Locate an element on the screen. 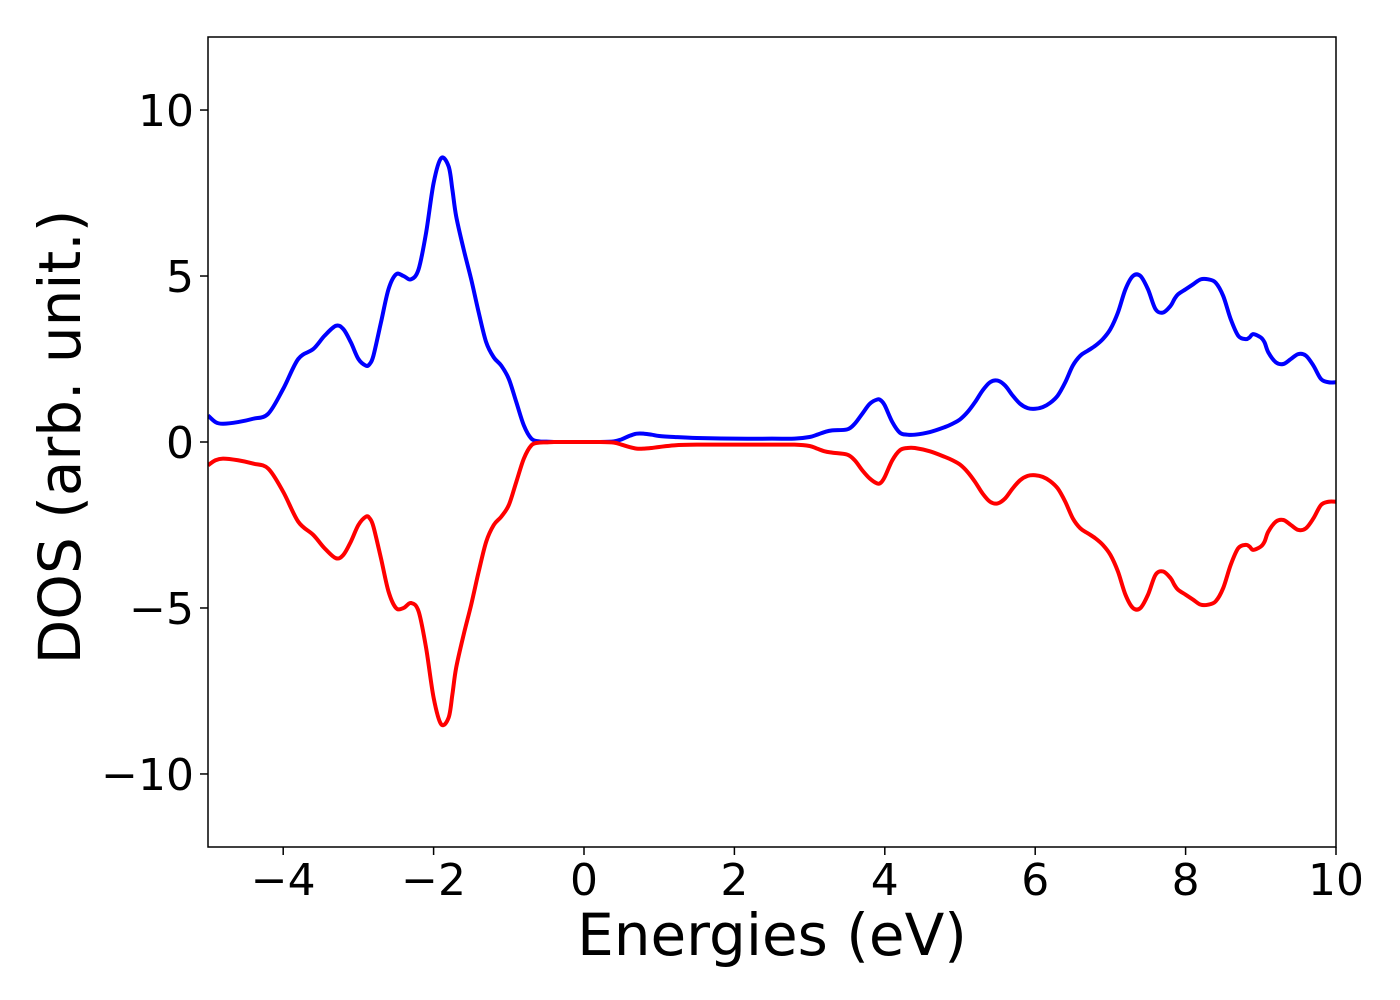 This screenshot has width=1400, height=1000. x-tick-label: 10 is located at coordinates (1336, 880).